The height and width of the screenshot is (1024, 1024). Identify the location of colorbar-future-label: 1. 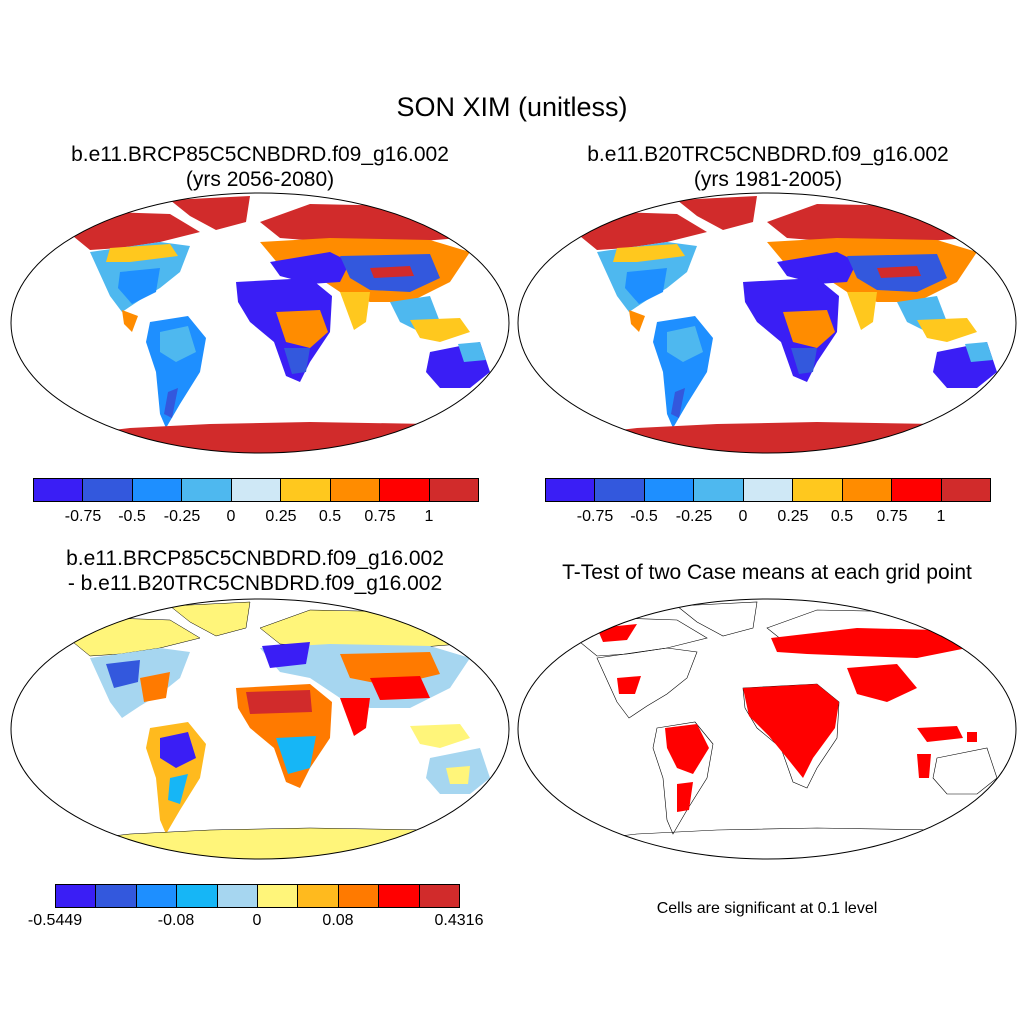
(429, 516).